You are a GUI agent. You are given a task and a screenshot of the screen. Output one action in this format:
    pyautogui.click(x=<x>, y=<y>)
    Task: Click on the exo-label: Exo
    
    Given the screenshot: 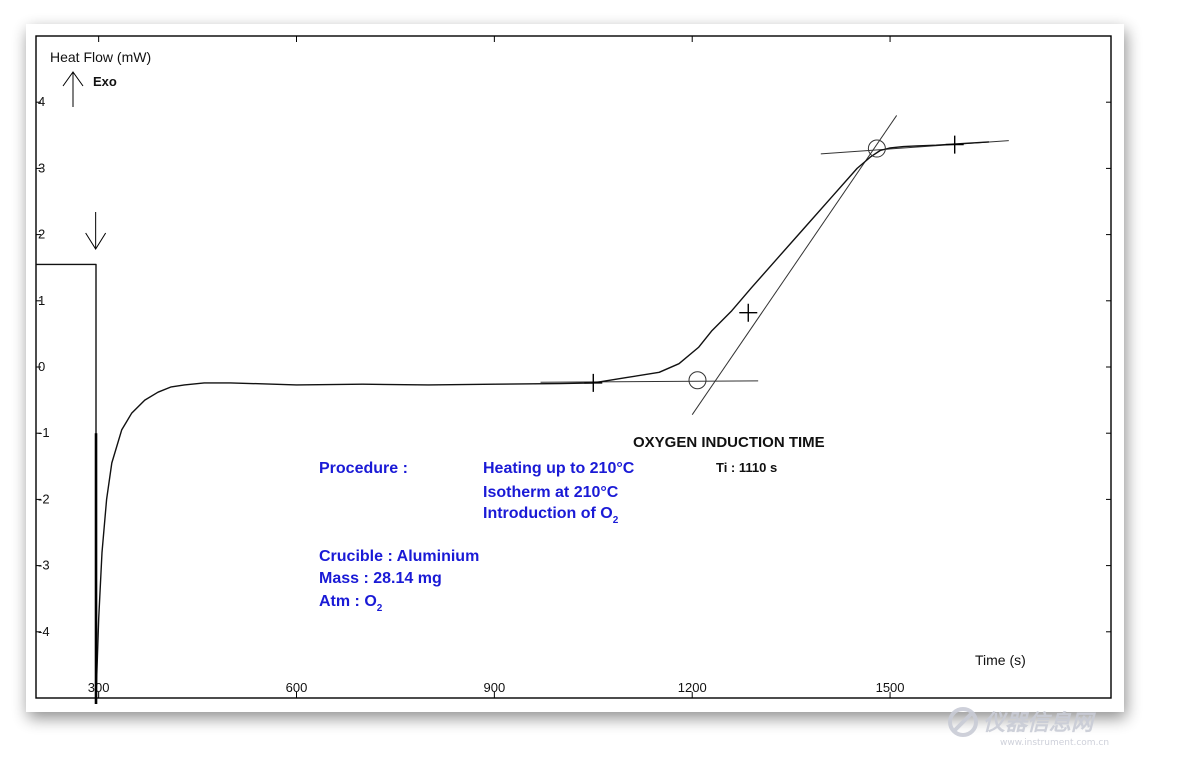 What is the action you would take?
    pyautogui.click(x=105, y=81)
    